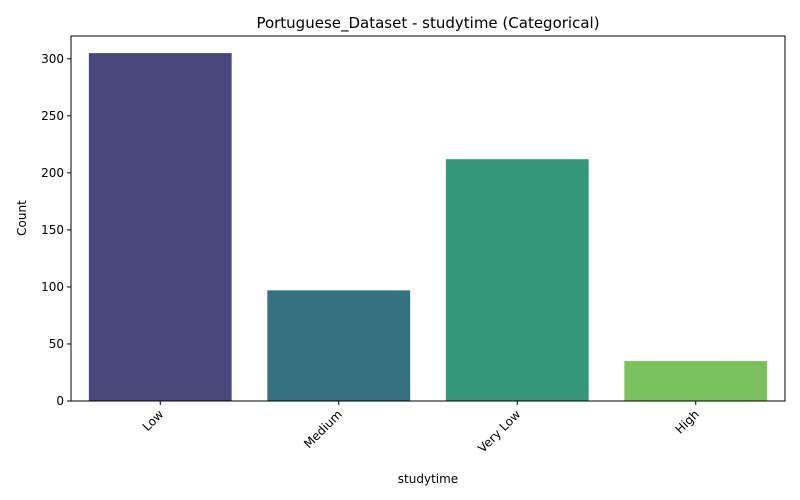 Image resolution: width=800 pixels, height=500 pixels. I want to click on y-tick-label: 300, so click(52, 59).